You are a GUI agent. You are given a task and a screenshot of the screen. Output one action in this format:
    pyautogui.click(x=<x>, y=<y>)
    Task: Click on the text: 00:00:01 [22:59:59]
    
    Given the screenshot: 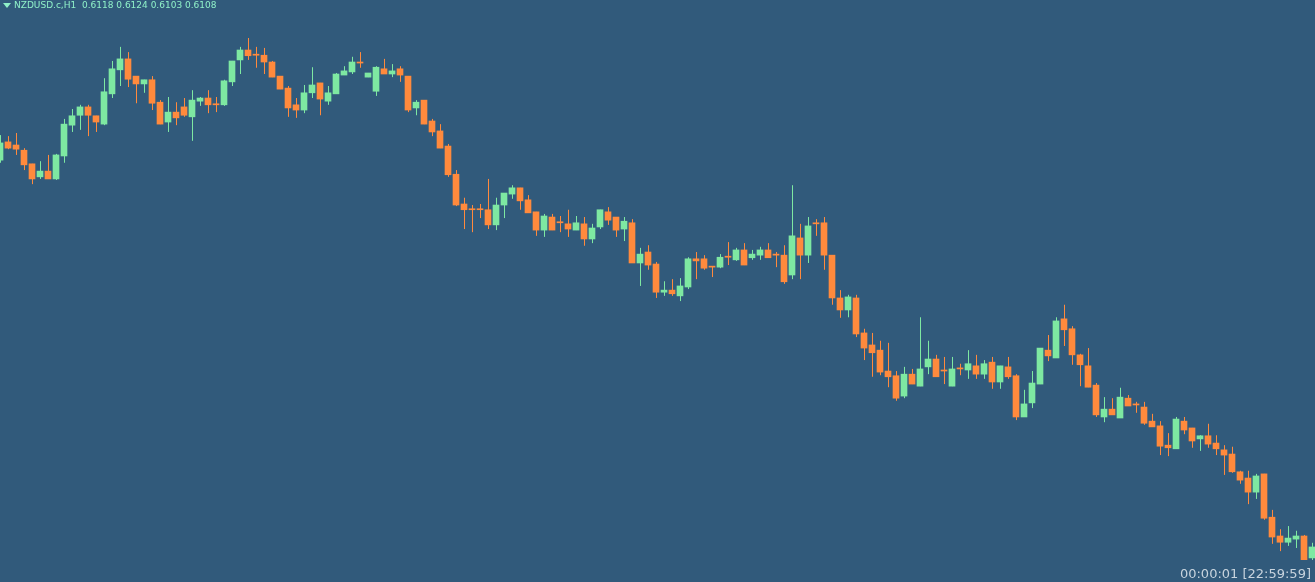 What is the action you would take?
    pyautogui.click(x=1245, y=573)
    